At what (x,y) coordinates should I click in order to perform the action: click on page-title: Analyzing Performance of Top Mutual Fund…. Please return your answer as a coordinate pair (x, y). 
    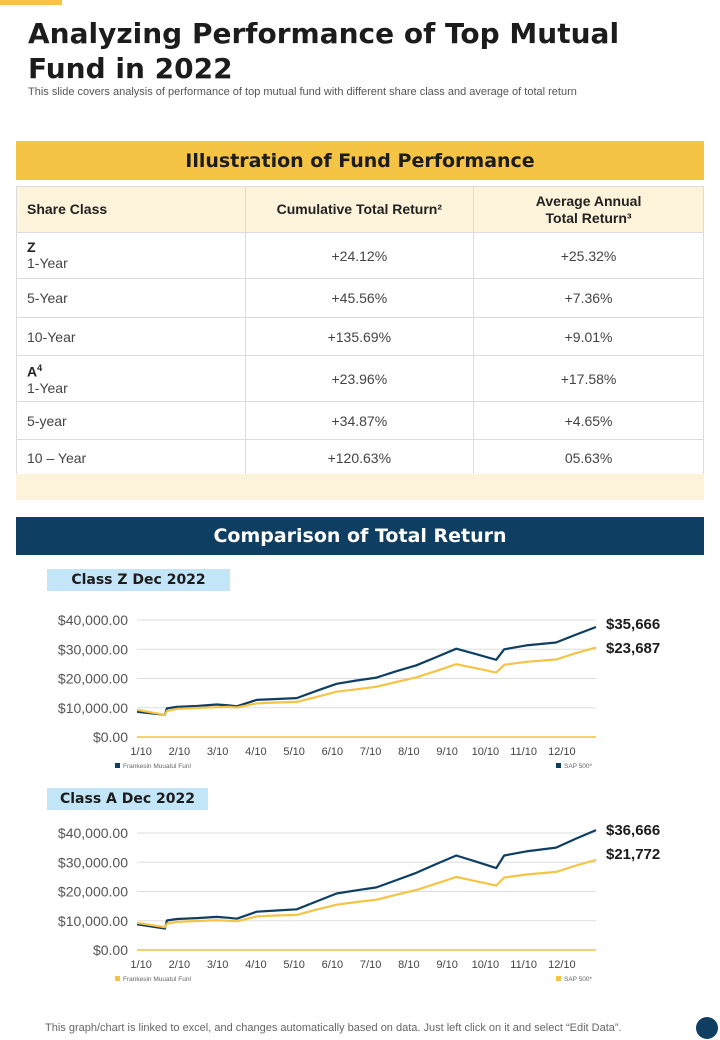
    Looking at the image, I should click on (324, 51).